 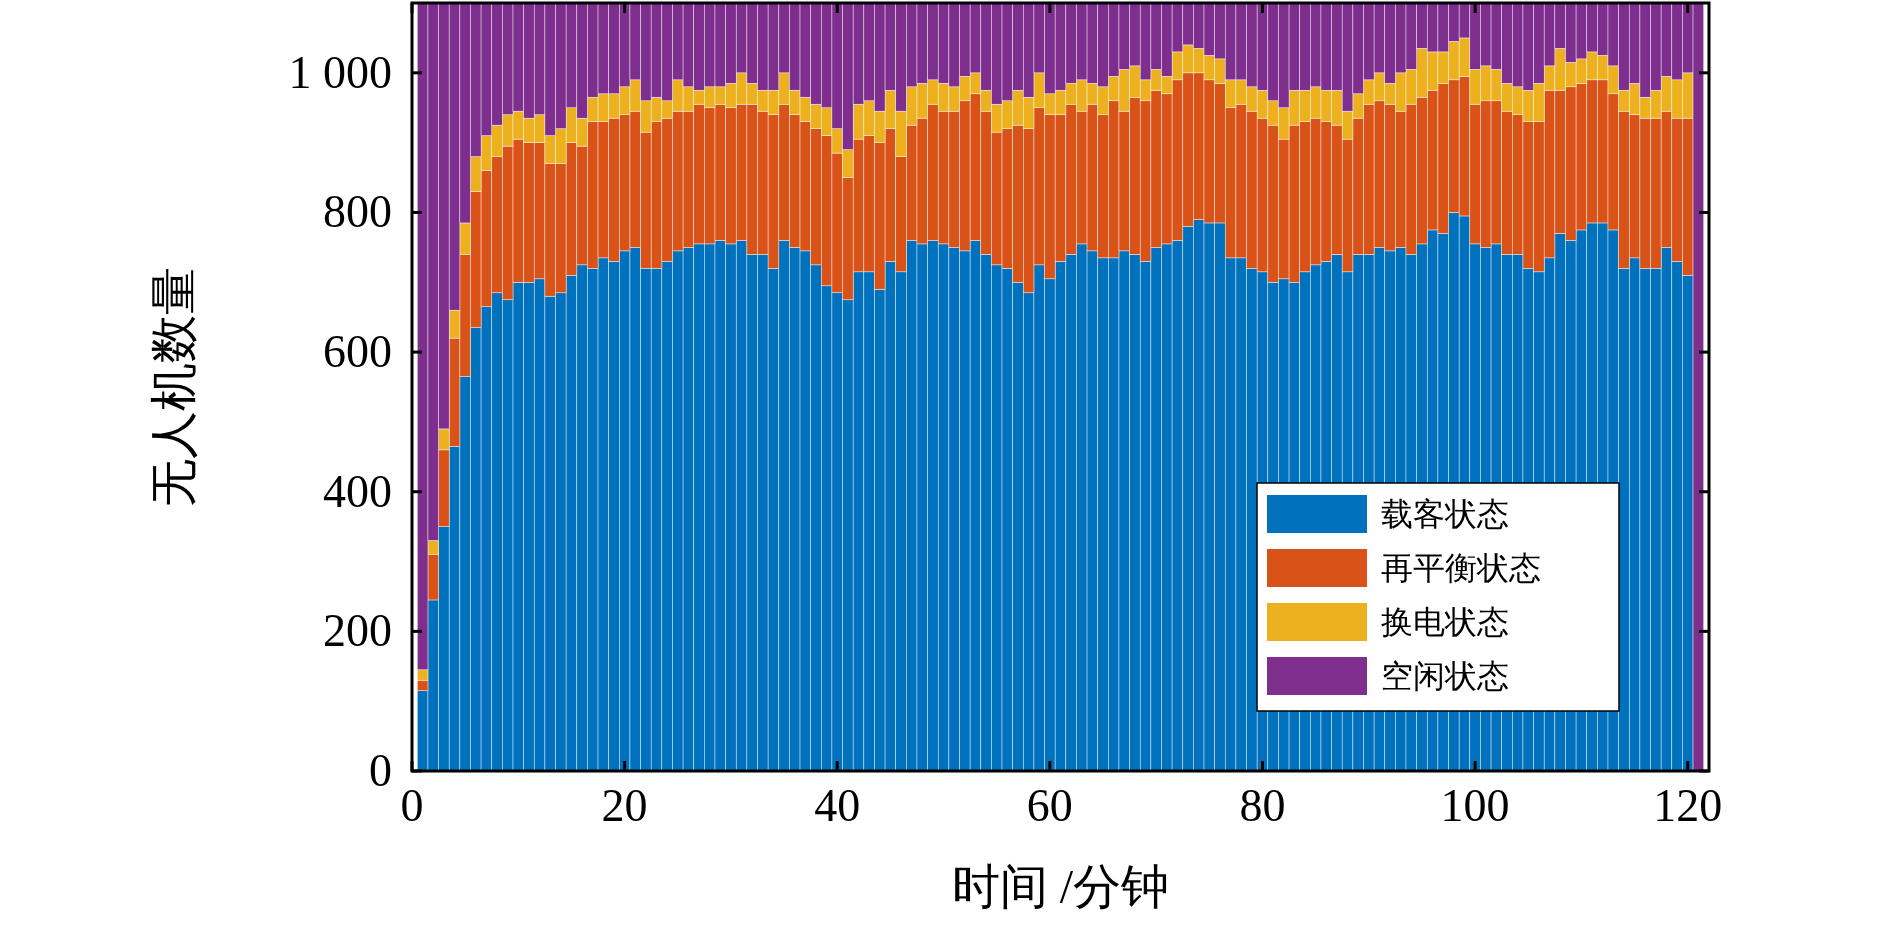 What do you see at coordinates (1445, 622) in the screenshot?
I see `legend-label: 换电状态` at bounding box center [1445, 622].